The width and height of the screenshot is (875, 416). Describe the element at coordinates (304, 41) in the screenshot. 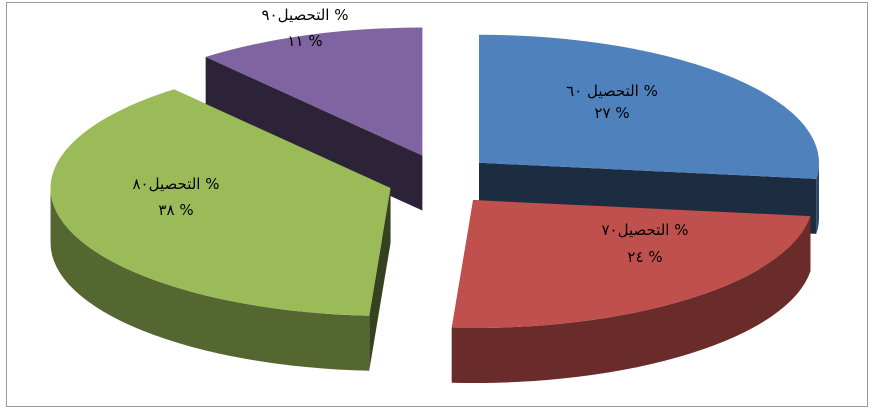

I see `slice-value-label-4: ١١ %` at that location.